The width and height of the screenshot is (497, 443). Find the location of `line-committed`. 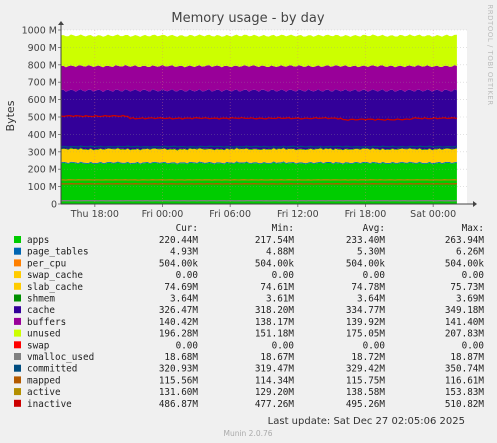

line-committed is located at coordinates (259, 146).